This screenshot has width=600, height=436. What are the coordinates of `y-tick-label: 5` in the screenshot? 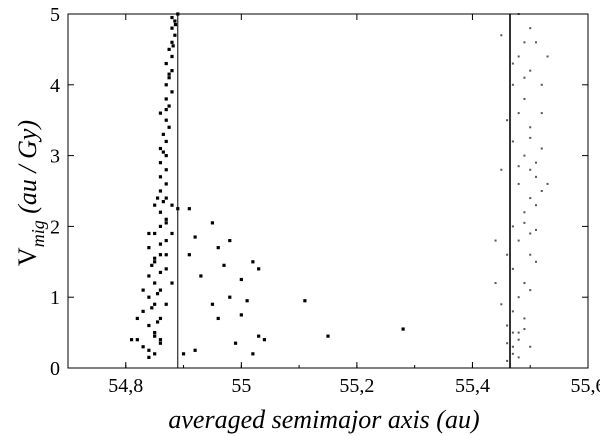 It's located at (55, 15).